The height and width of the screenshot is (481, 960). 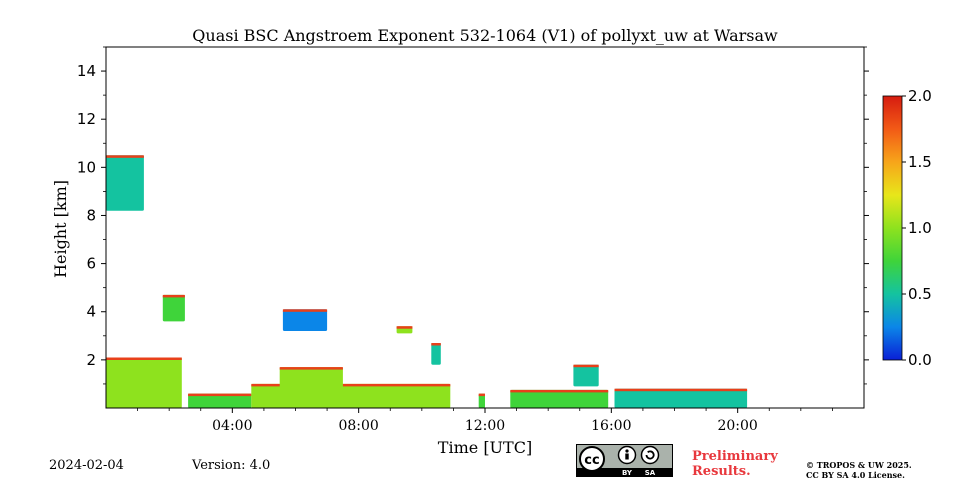 What do you see at coordinates (737, 426) in the screenshot?
I see `x-tick-label: 20:00` at bounding box center [737, 426].